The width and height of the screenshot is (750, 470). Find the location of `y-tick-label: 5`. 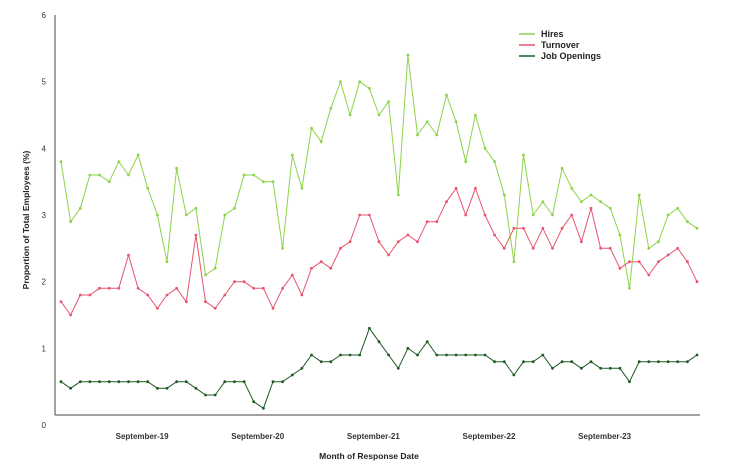

y-tick-label: 5 is located at coordinates (44, 82).